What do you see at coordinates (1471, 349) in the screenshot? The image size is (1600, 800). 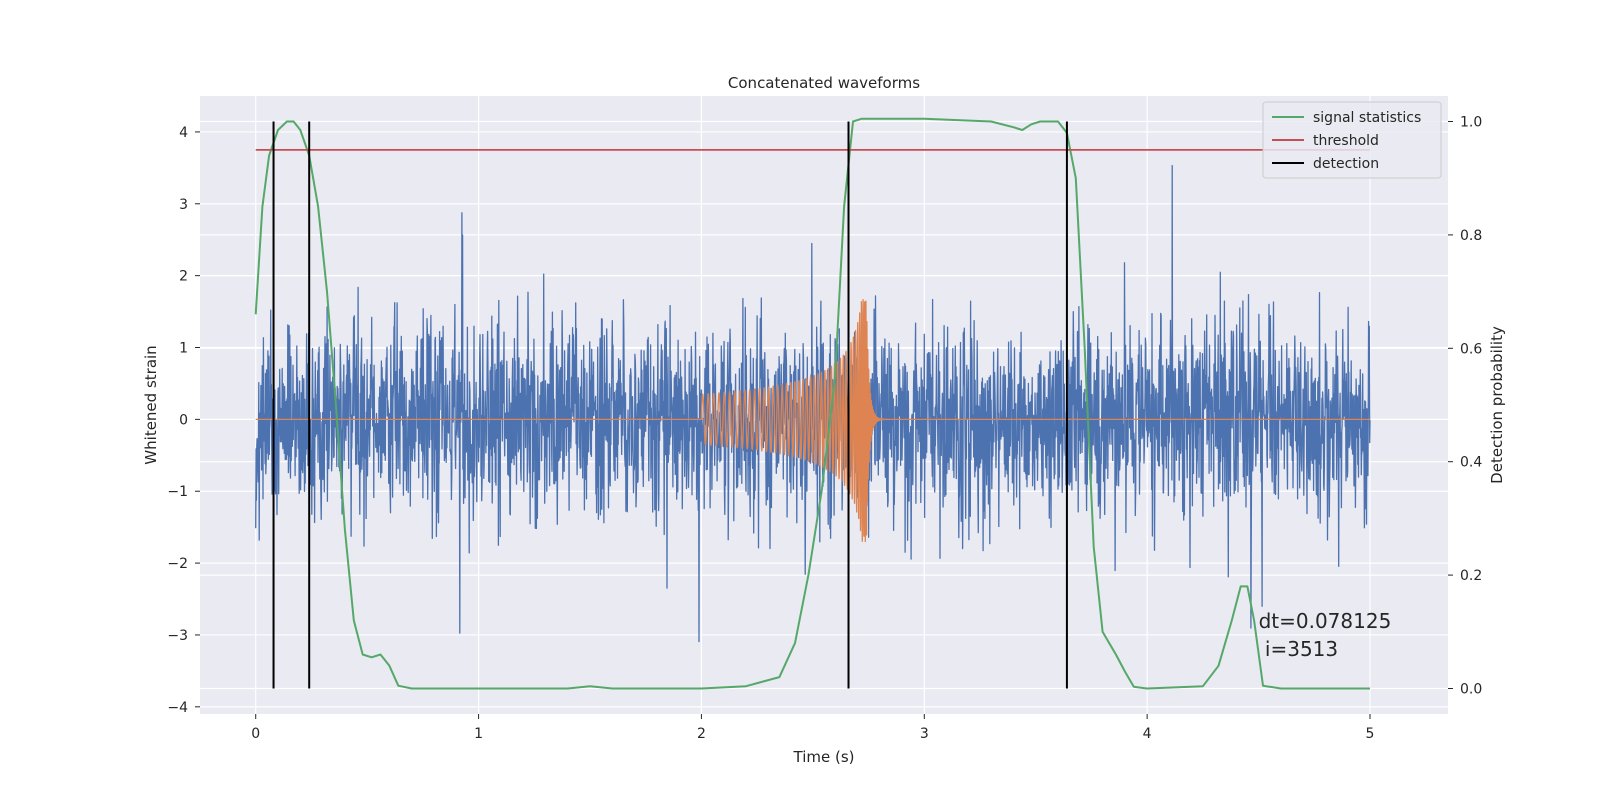 I see `y2-tick-label: 0.6` at bounding box center [1471, 349].